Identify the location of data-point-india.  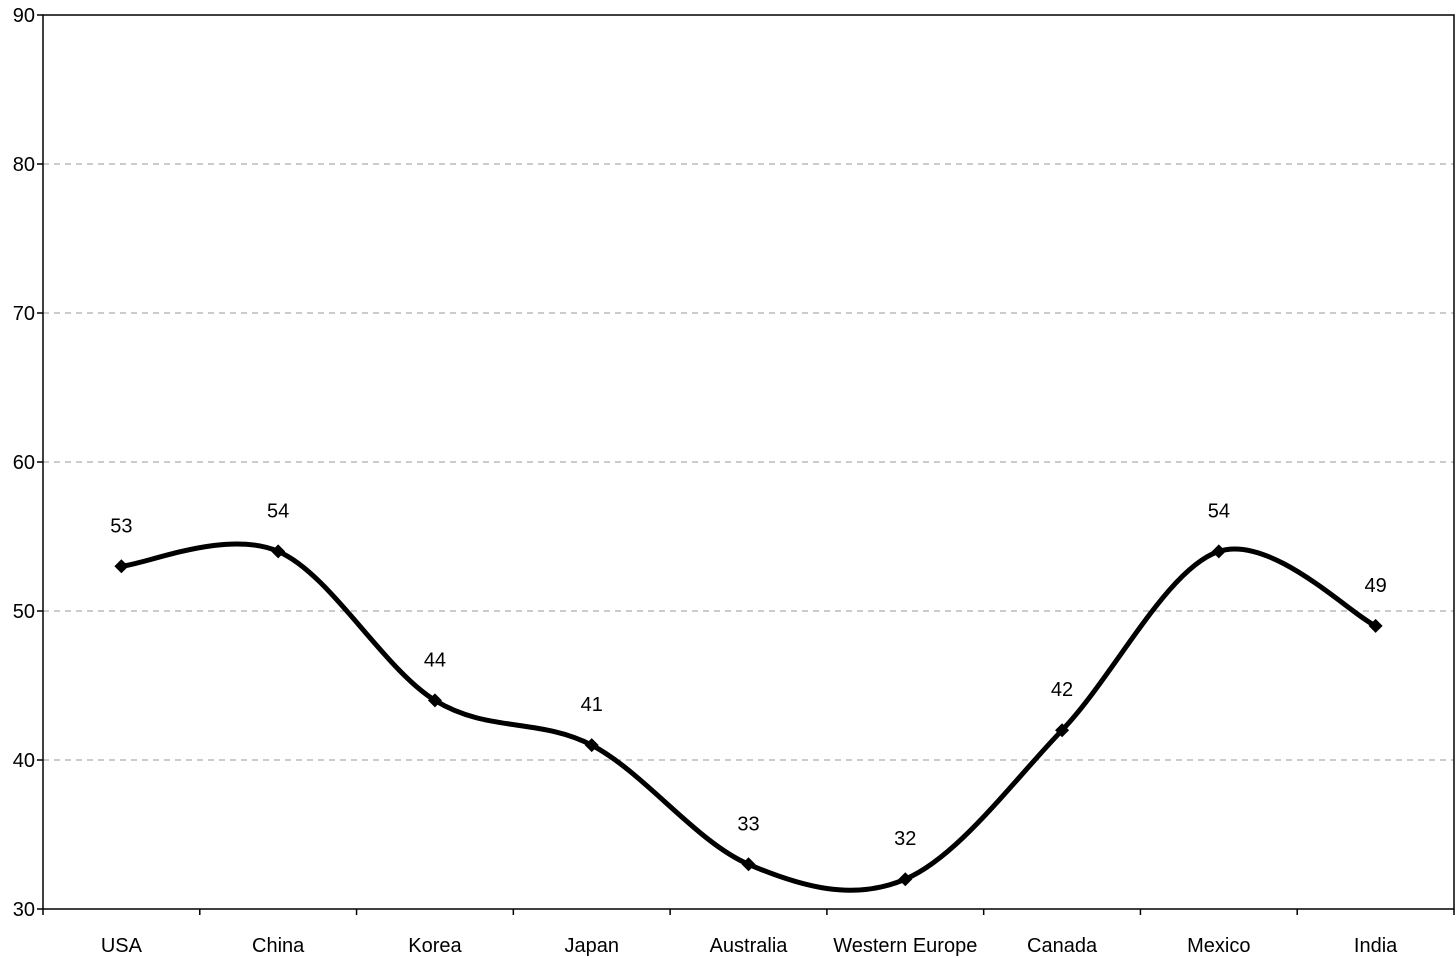
(1375, 625).